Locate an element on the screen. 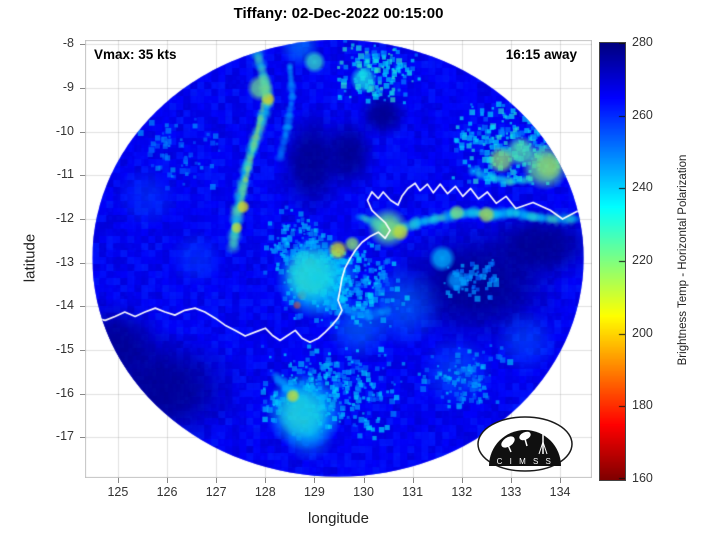  x-tick-label: 125 is located at coordinates (118, 492).